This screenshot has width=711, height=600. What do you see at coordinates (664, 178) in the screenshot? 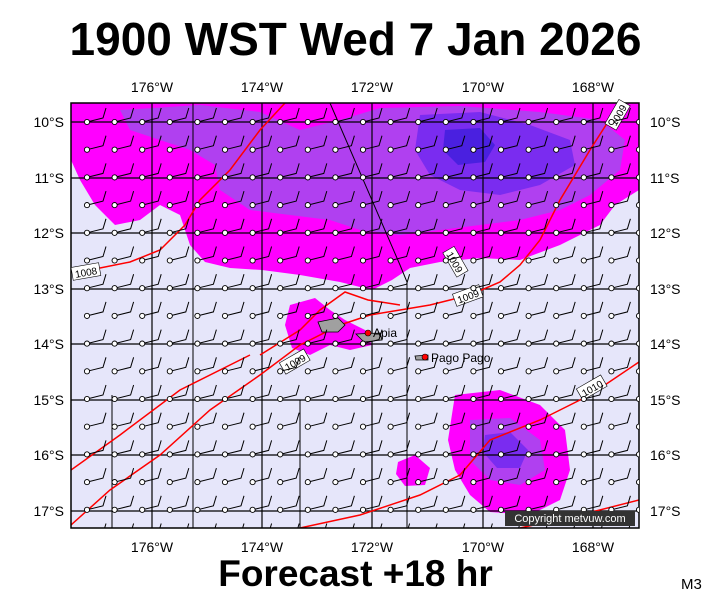
I see `lat-label: 11°S` at bounding box center [664, 178].